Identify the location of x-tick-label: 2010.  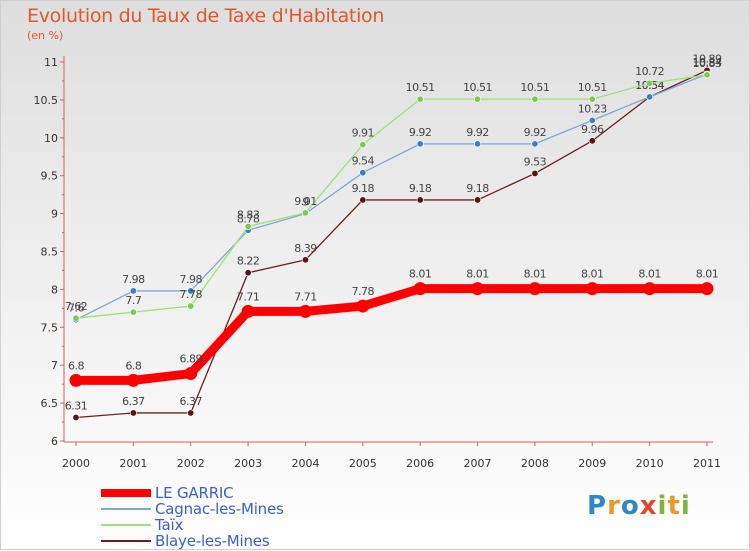
(650, 463).